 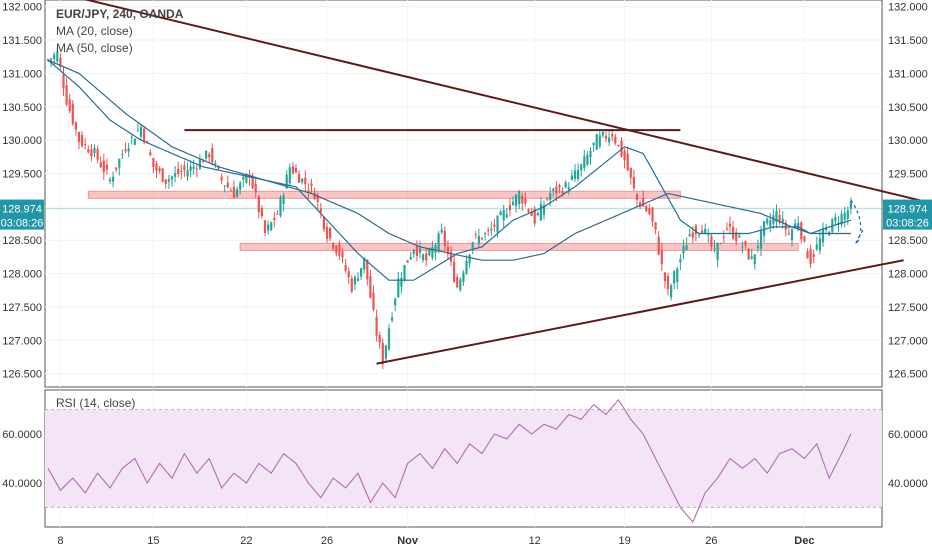 What do you see at coordinates (120, 14) in the screenshot?
I see `symbol-label: EUR/JPY, 240, OANDA` at bounding box center [120, 14].